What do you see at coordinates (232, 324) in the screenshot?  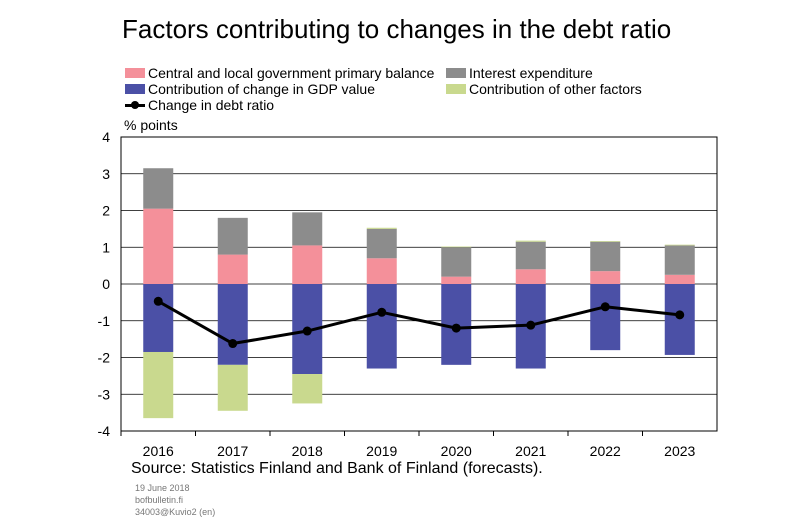 I see `bar-contribution-of-change-in-gdp-value-2017` at bounding box center [232, 324].